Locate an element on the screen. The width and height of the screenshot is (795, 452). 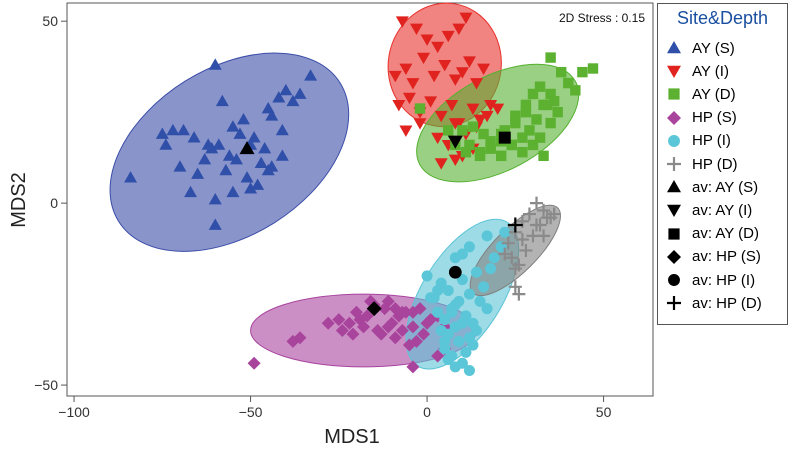
legend-item-hp-s: HP (S) is located at coordinates (700, 118).